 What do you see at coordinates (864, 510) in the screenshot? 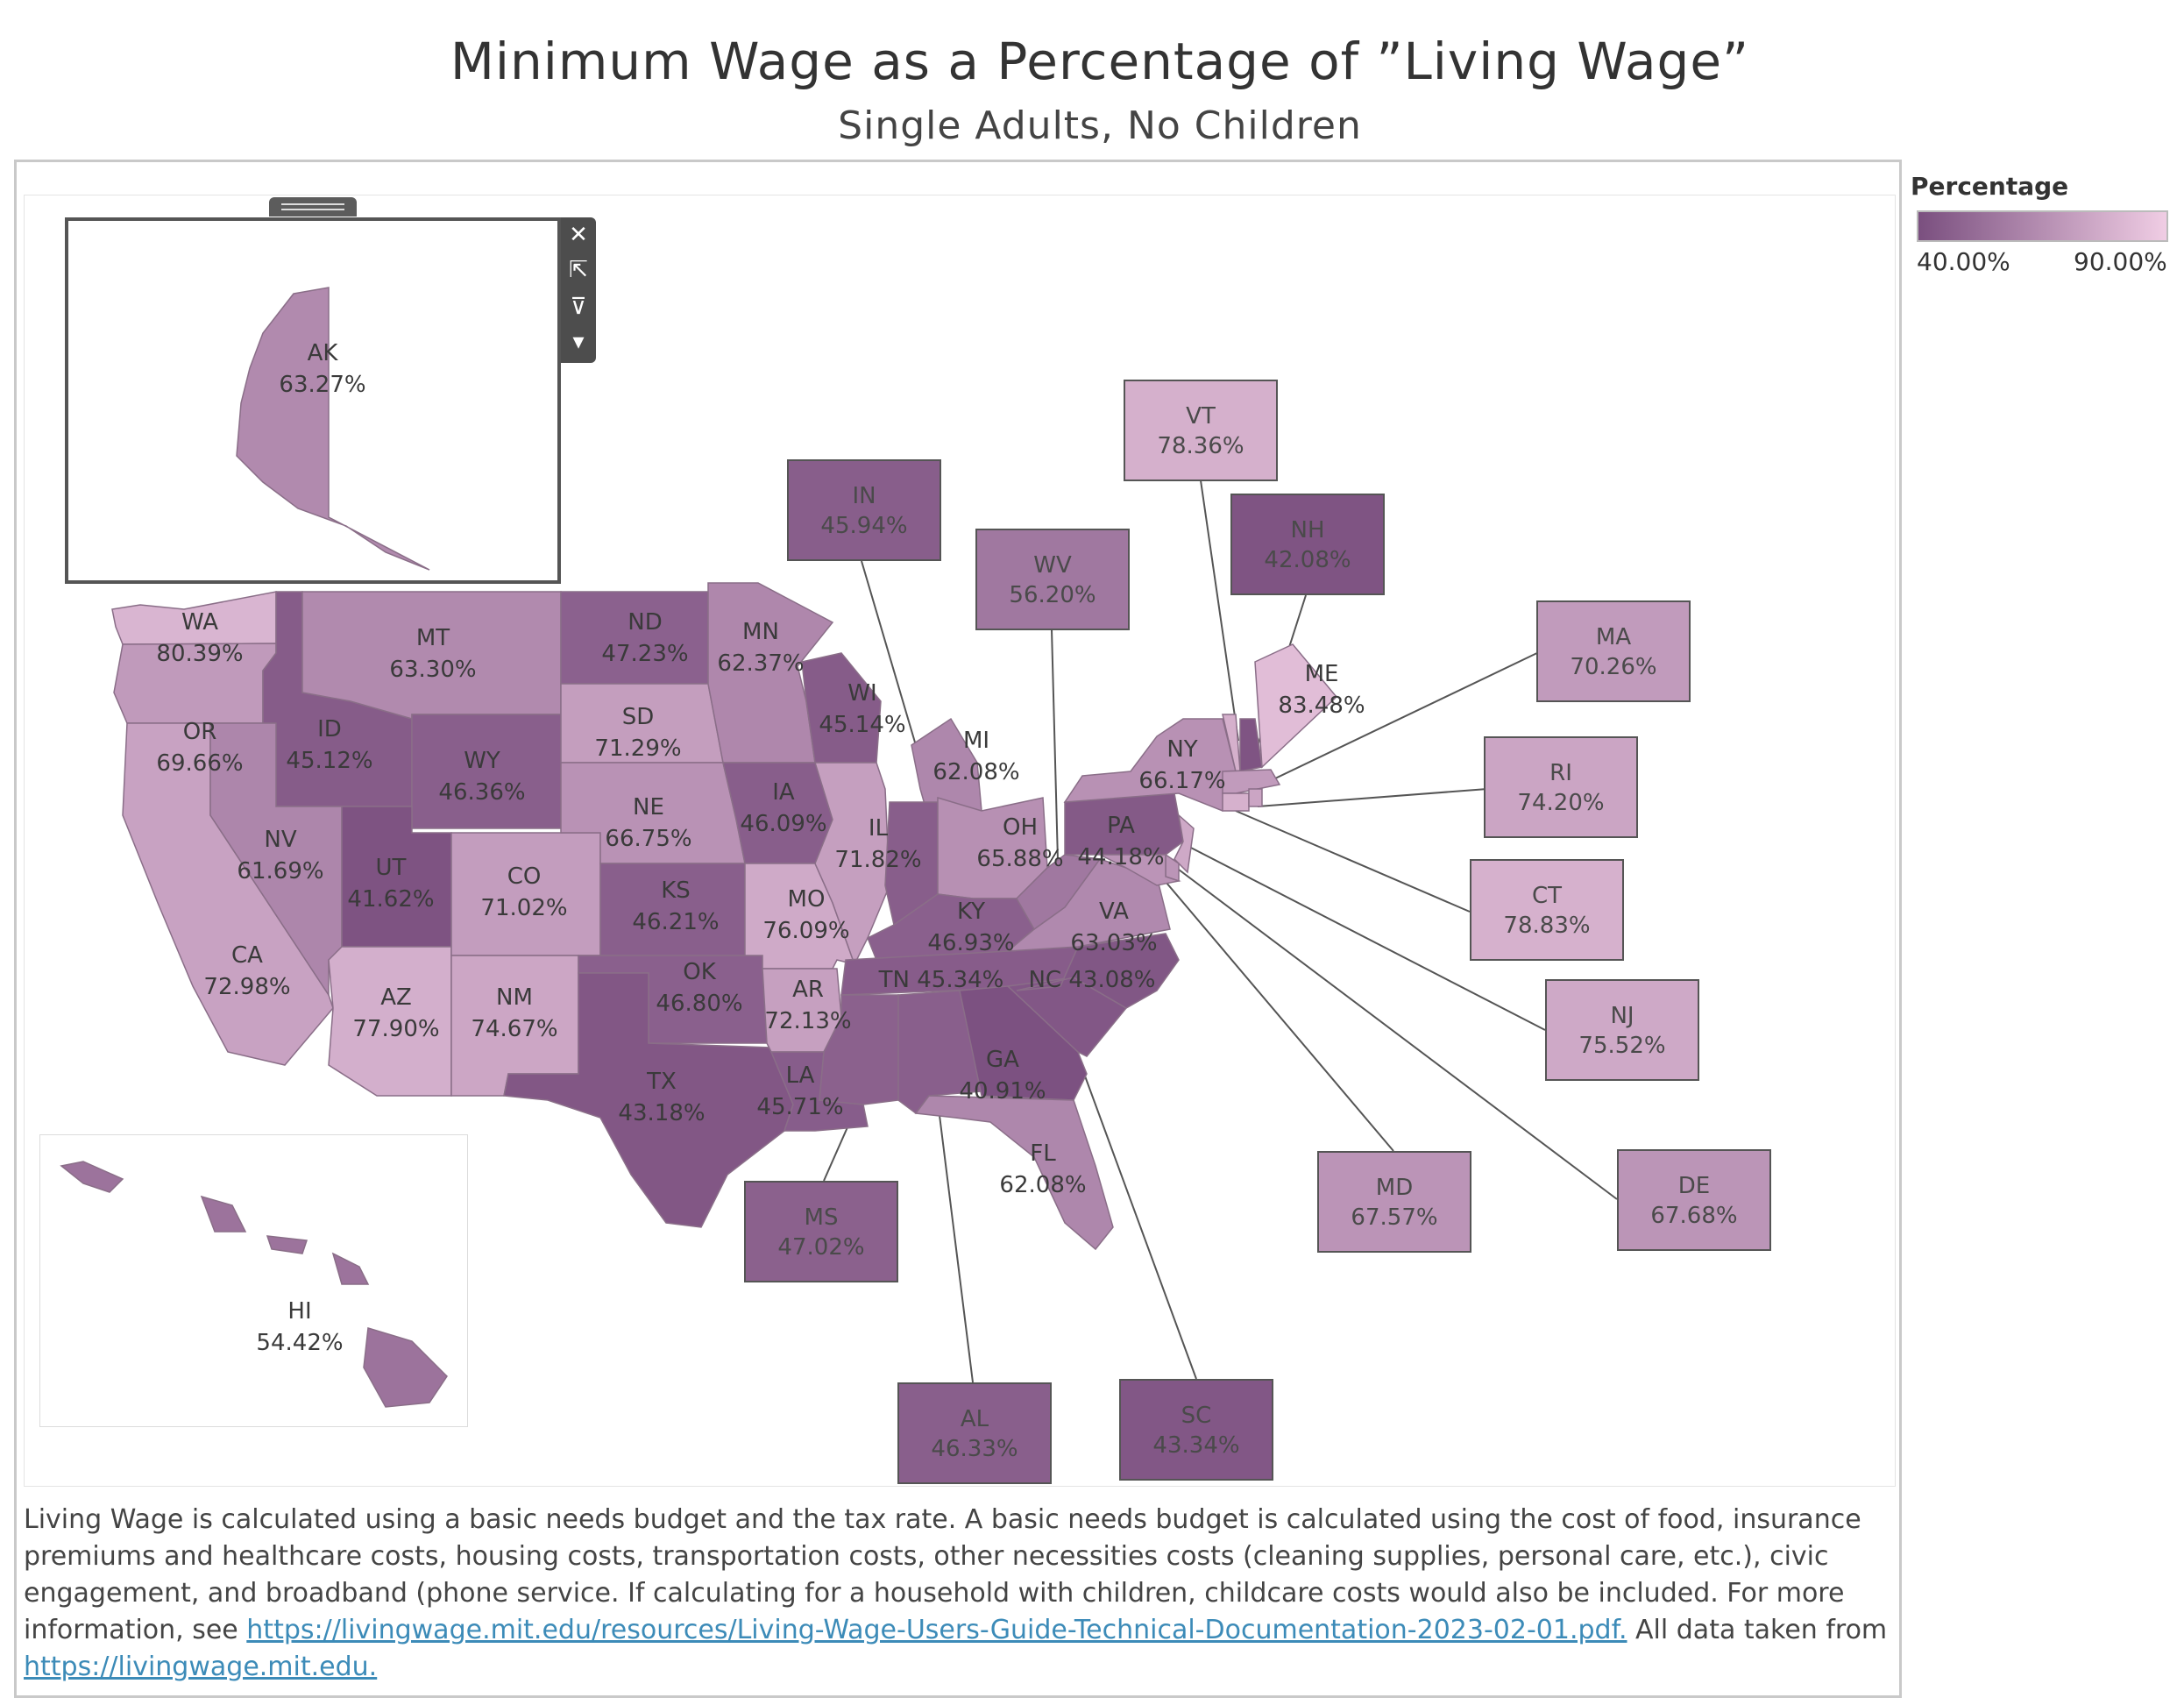
I see `callout-in: IN 45.94%` at bounding box center [864, 510].